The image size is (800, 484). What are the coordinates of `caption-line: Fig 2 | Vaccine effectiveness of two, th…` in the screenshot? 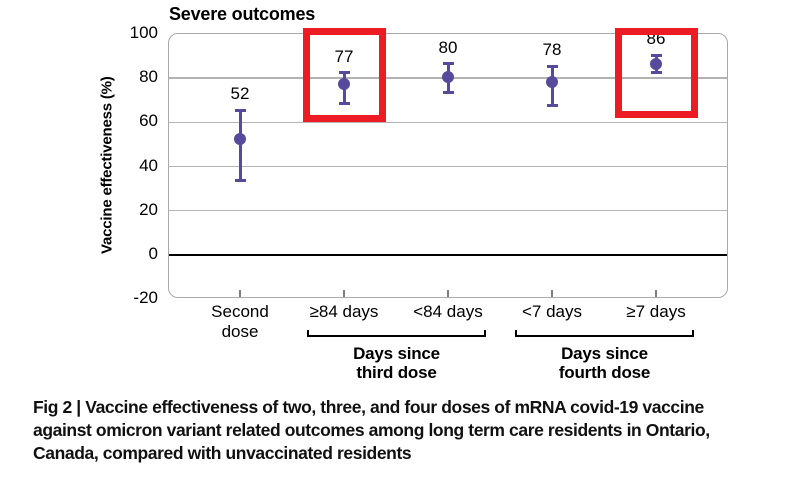 It's located at (368, 407).